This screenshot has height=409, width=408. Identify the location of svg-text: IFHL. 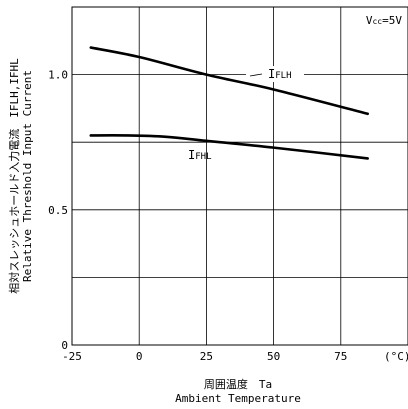
(200, 155).